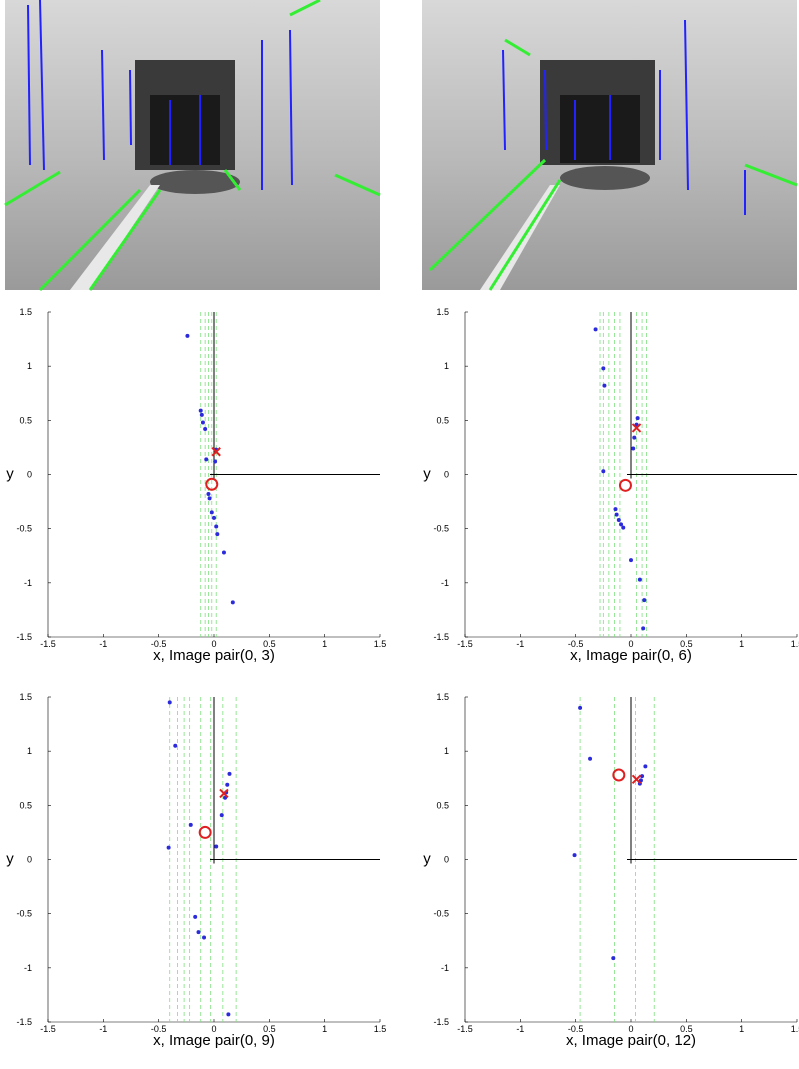 The height and width of the screenshot is (1069, 799). I want to click on x-tick-label: 1.5, so click(380, 644).